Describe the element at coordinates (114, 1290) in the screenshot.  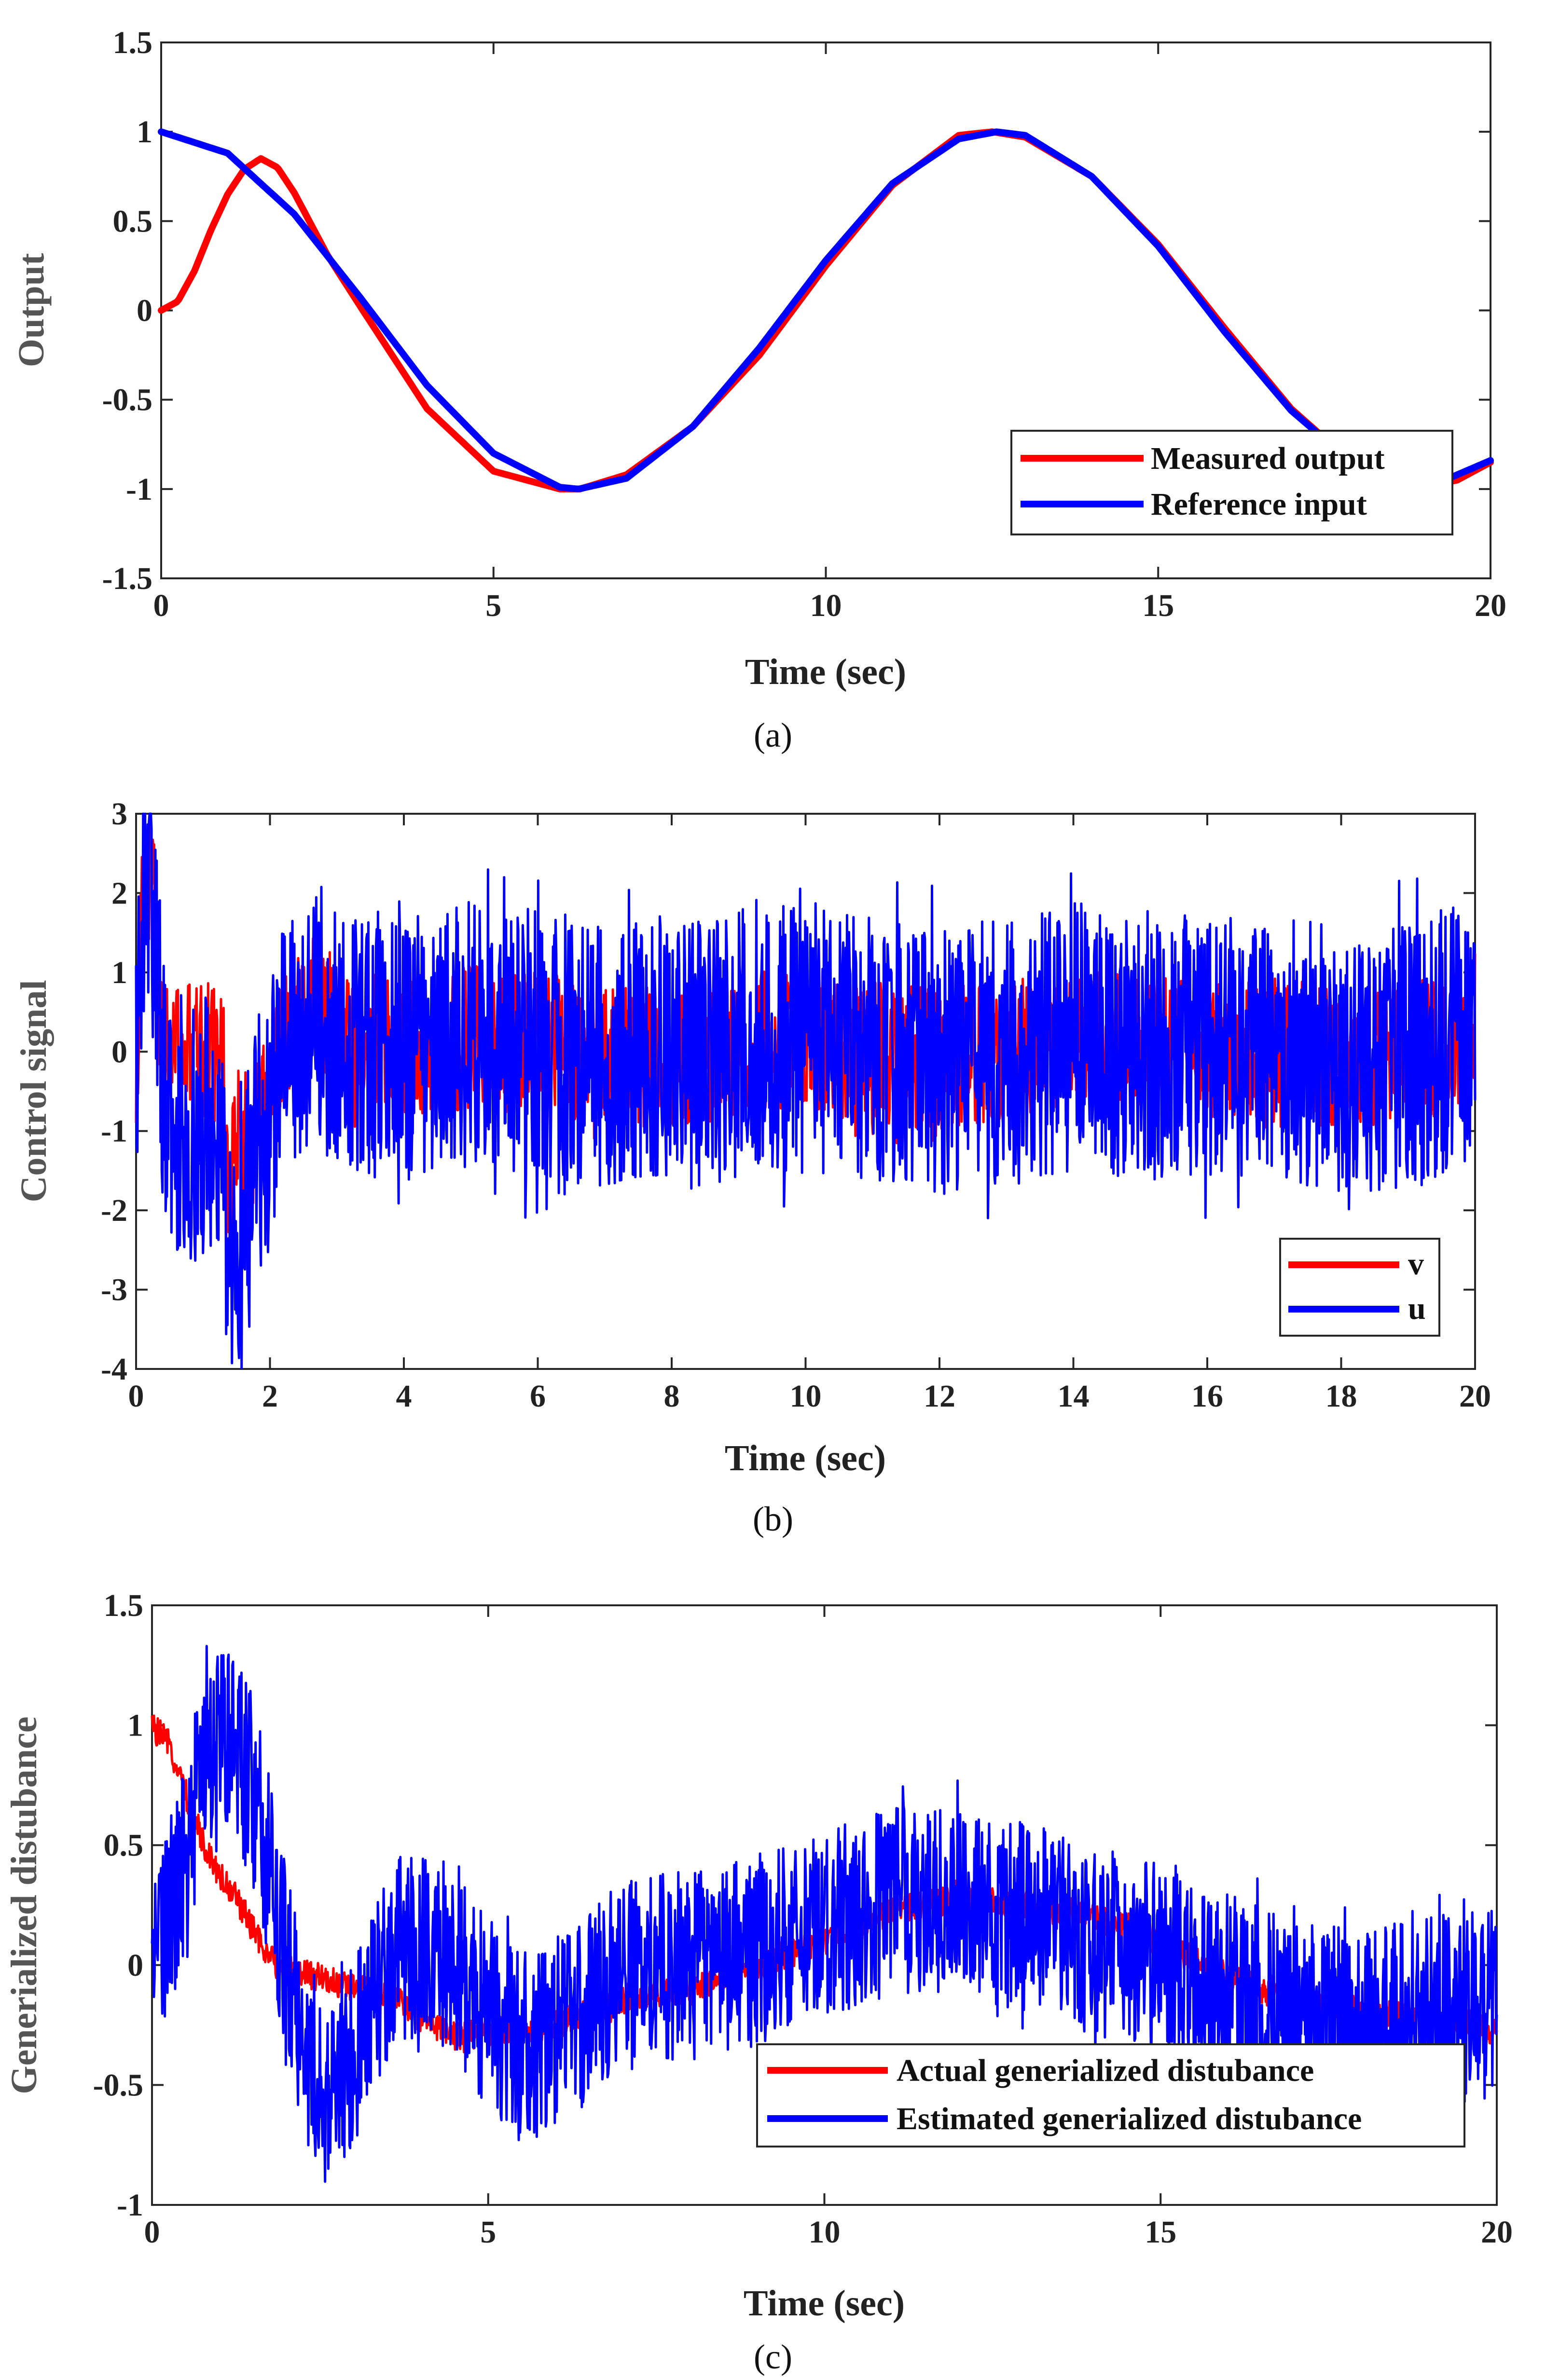
I see `y-tick-label: -3` at that location.